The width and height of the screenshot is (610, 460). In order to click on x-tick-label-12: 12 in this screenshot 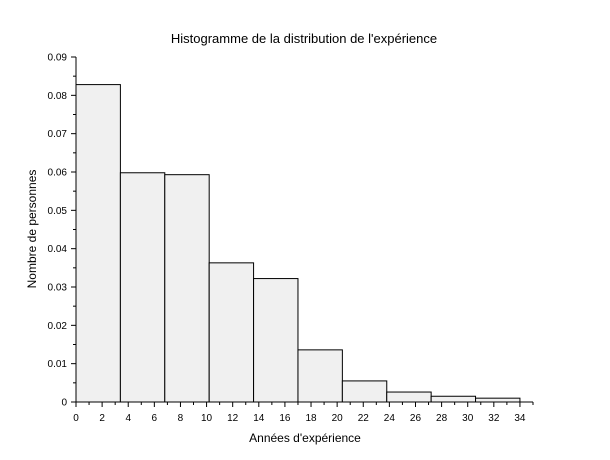, I will do `click(233, 418)`.